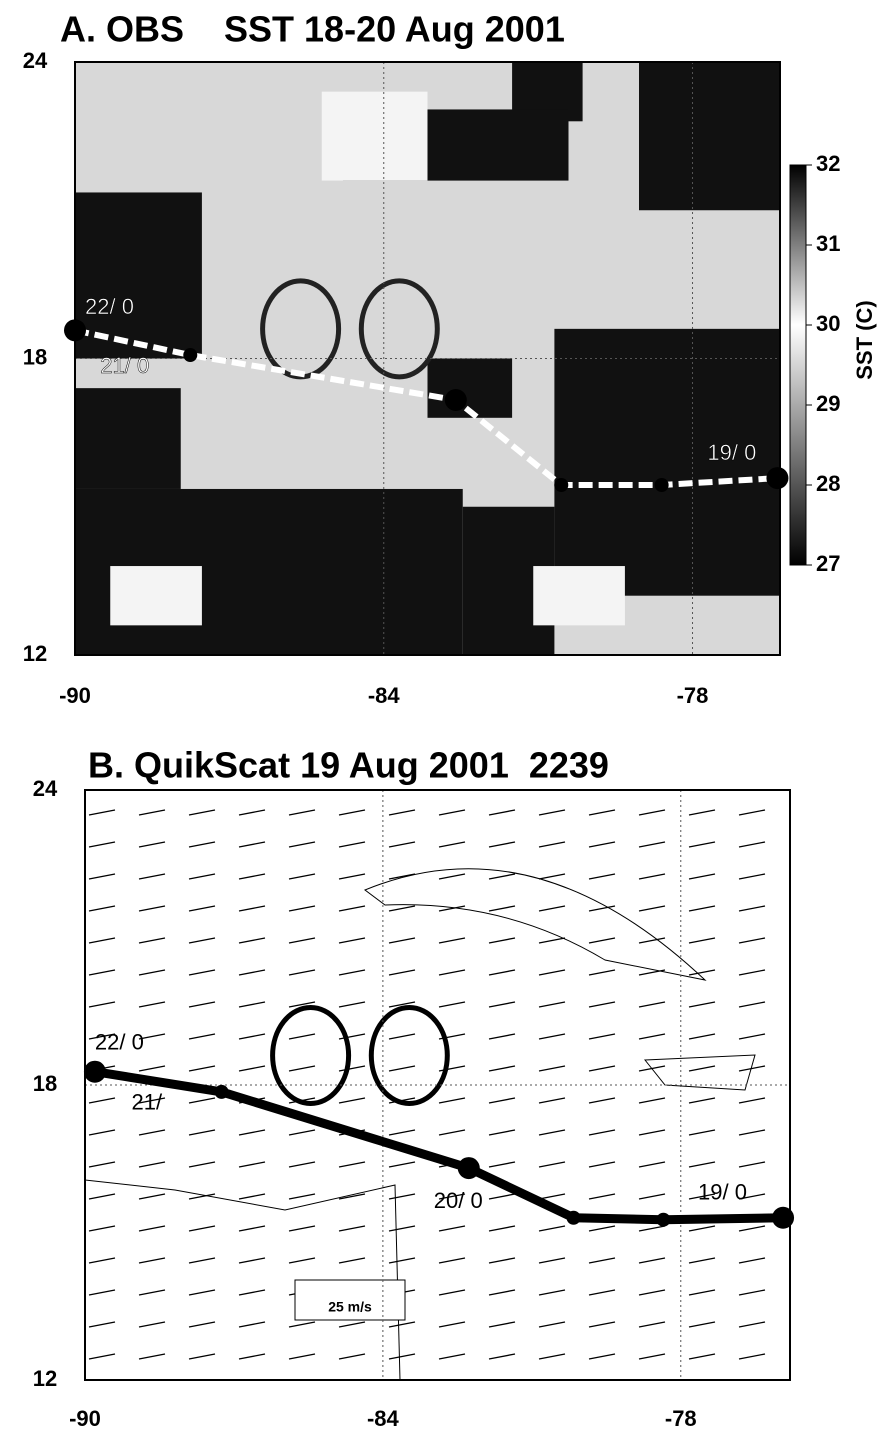 The image size is (884, 1443). What do you see at coordinates (722, 1192) in the screenshot?
I see `track-label: 19/ 0` at bounding box center [722, 1192].